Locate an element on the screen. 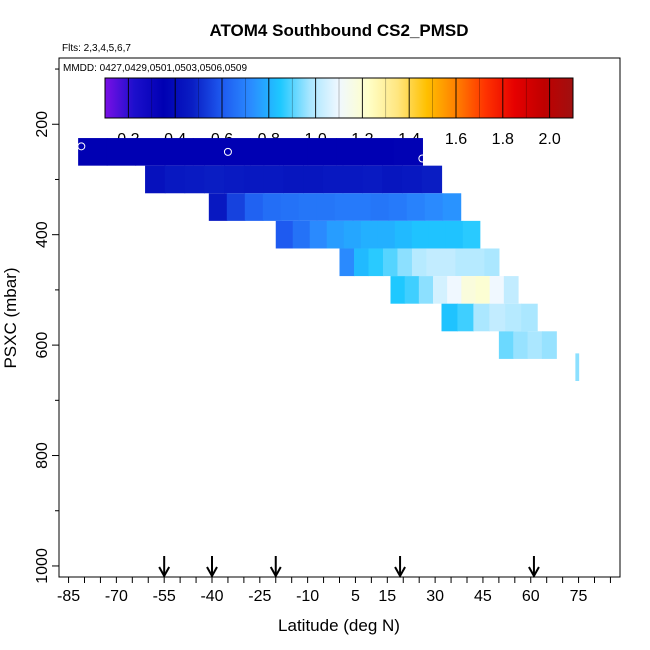 The height and width of the screenshot is (650, 650). colorbar-tick-label: 1.8 is located at coordinates (503, 139).